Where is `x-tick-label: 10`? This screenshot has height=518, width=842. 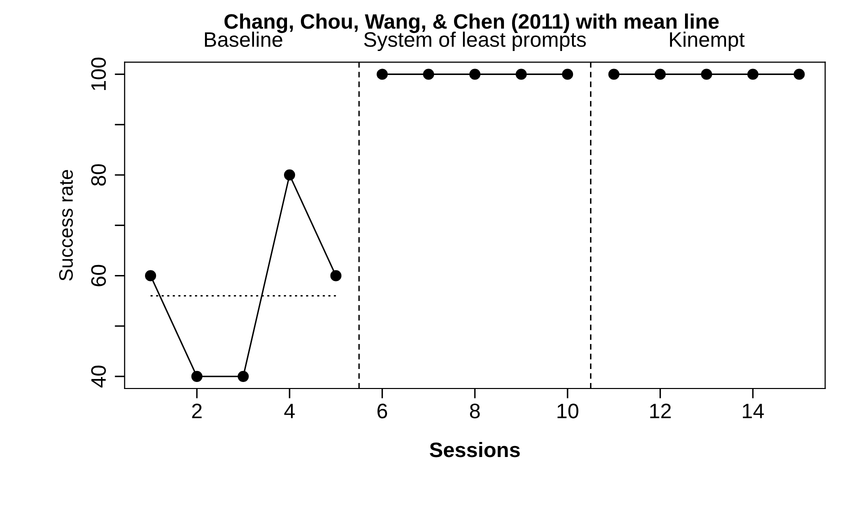
x-tick-label: 10 is located at coordinates (568, 411).